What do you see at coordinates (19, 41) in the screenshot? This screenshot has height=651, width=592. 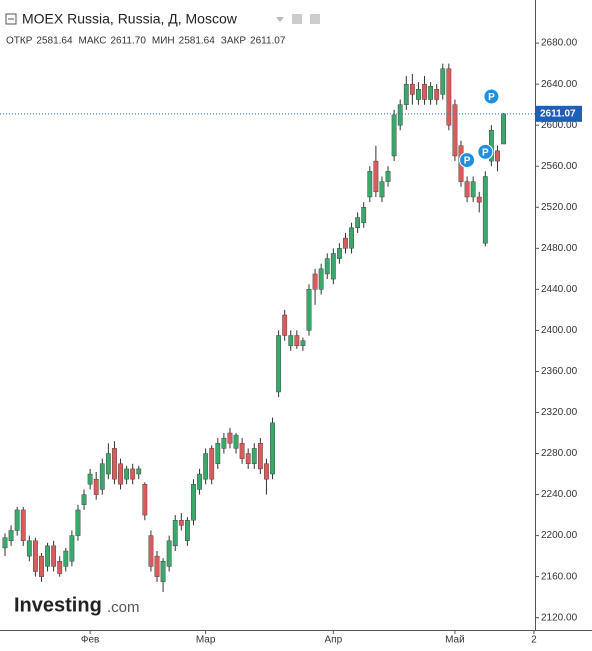 I see `ohlc-label: ОТКР` at bounding box center [19, 41].